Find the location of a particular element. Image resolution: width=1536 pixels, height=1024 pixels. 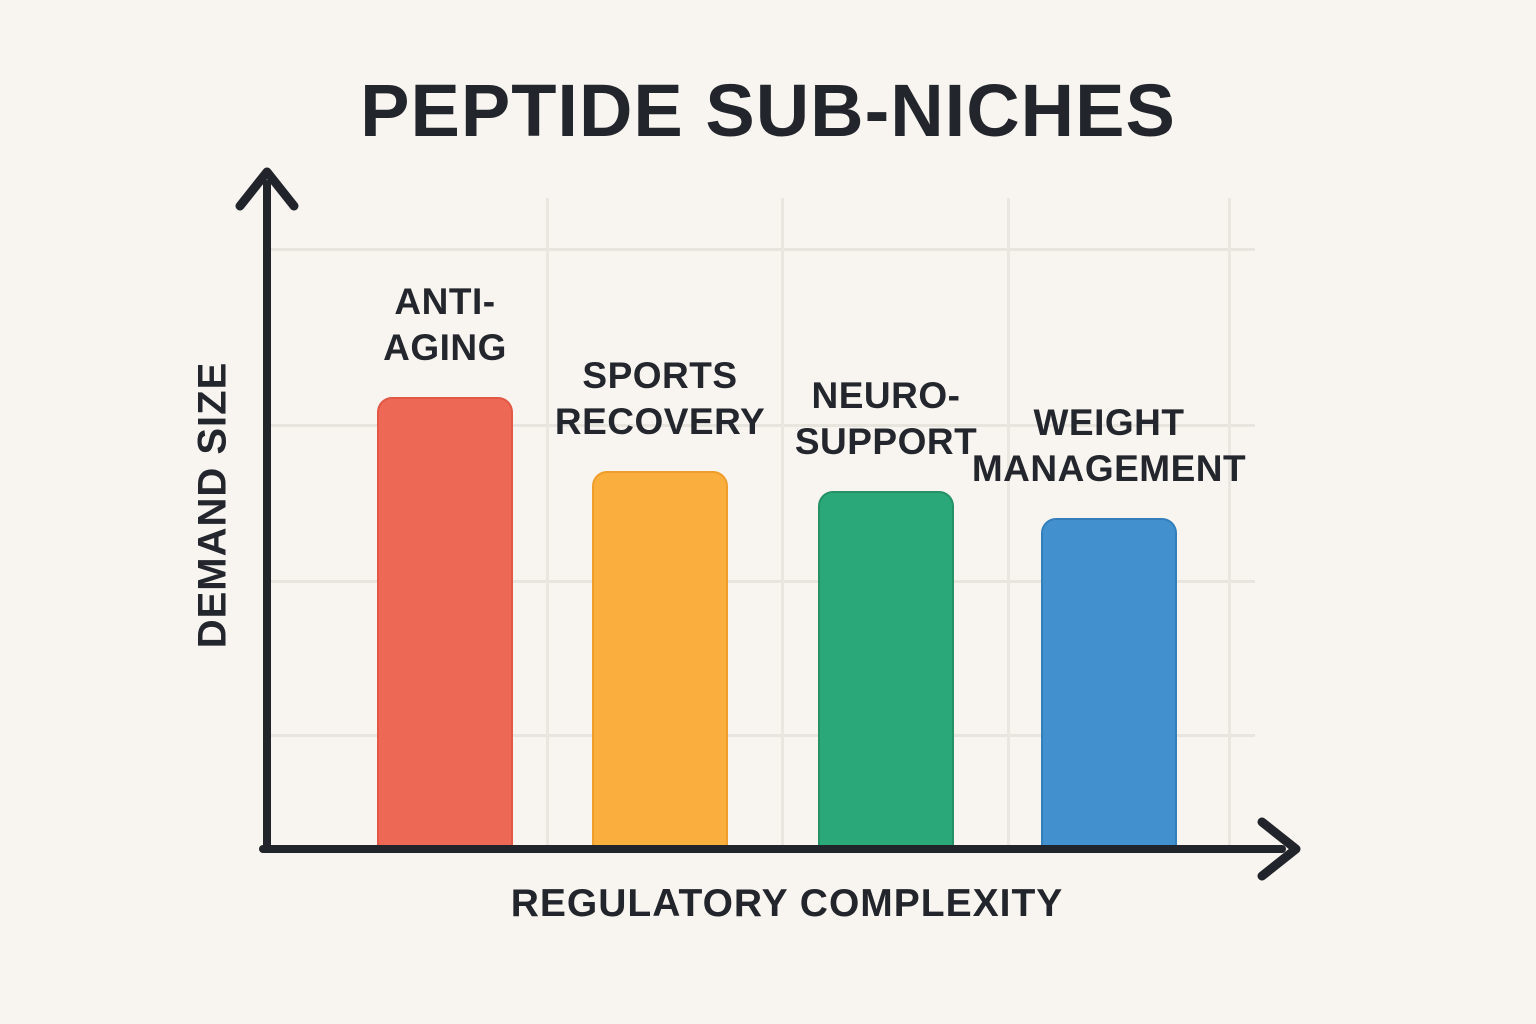

bar-column-sports-recovery: SPORTS RECOVERY is located at coordinates (660, 601).